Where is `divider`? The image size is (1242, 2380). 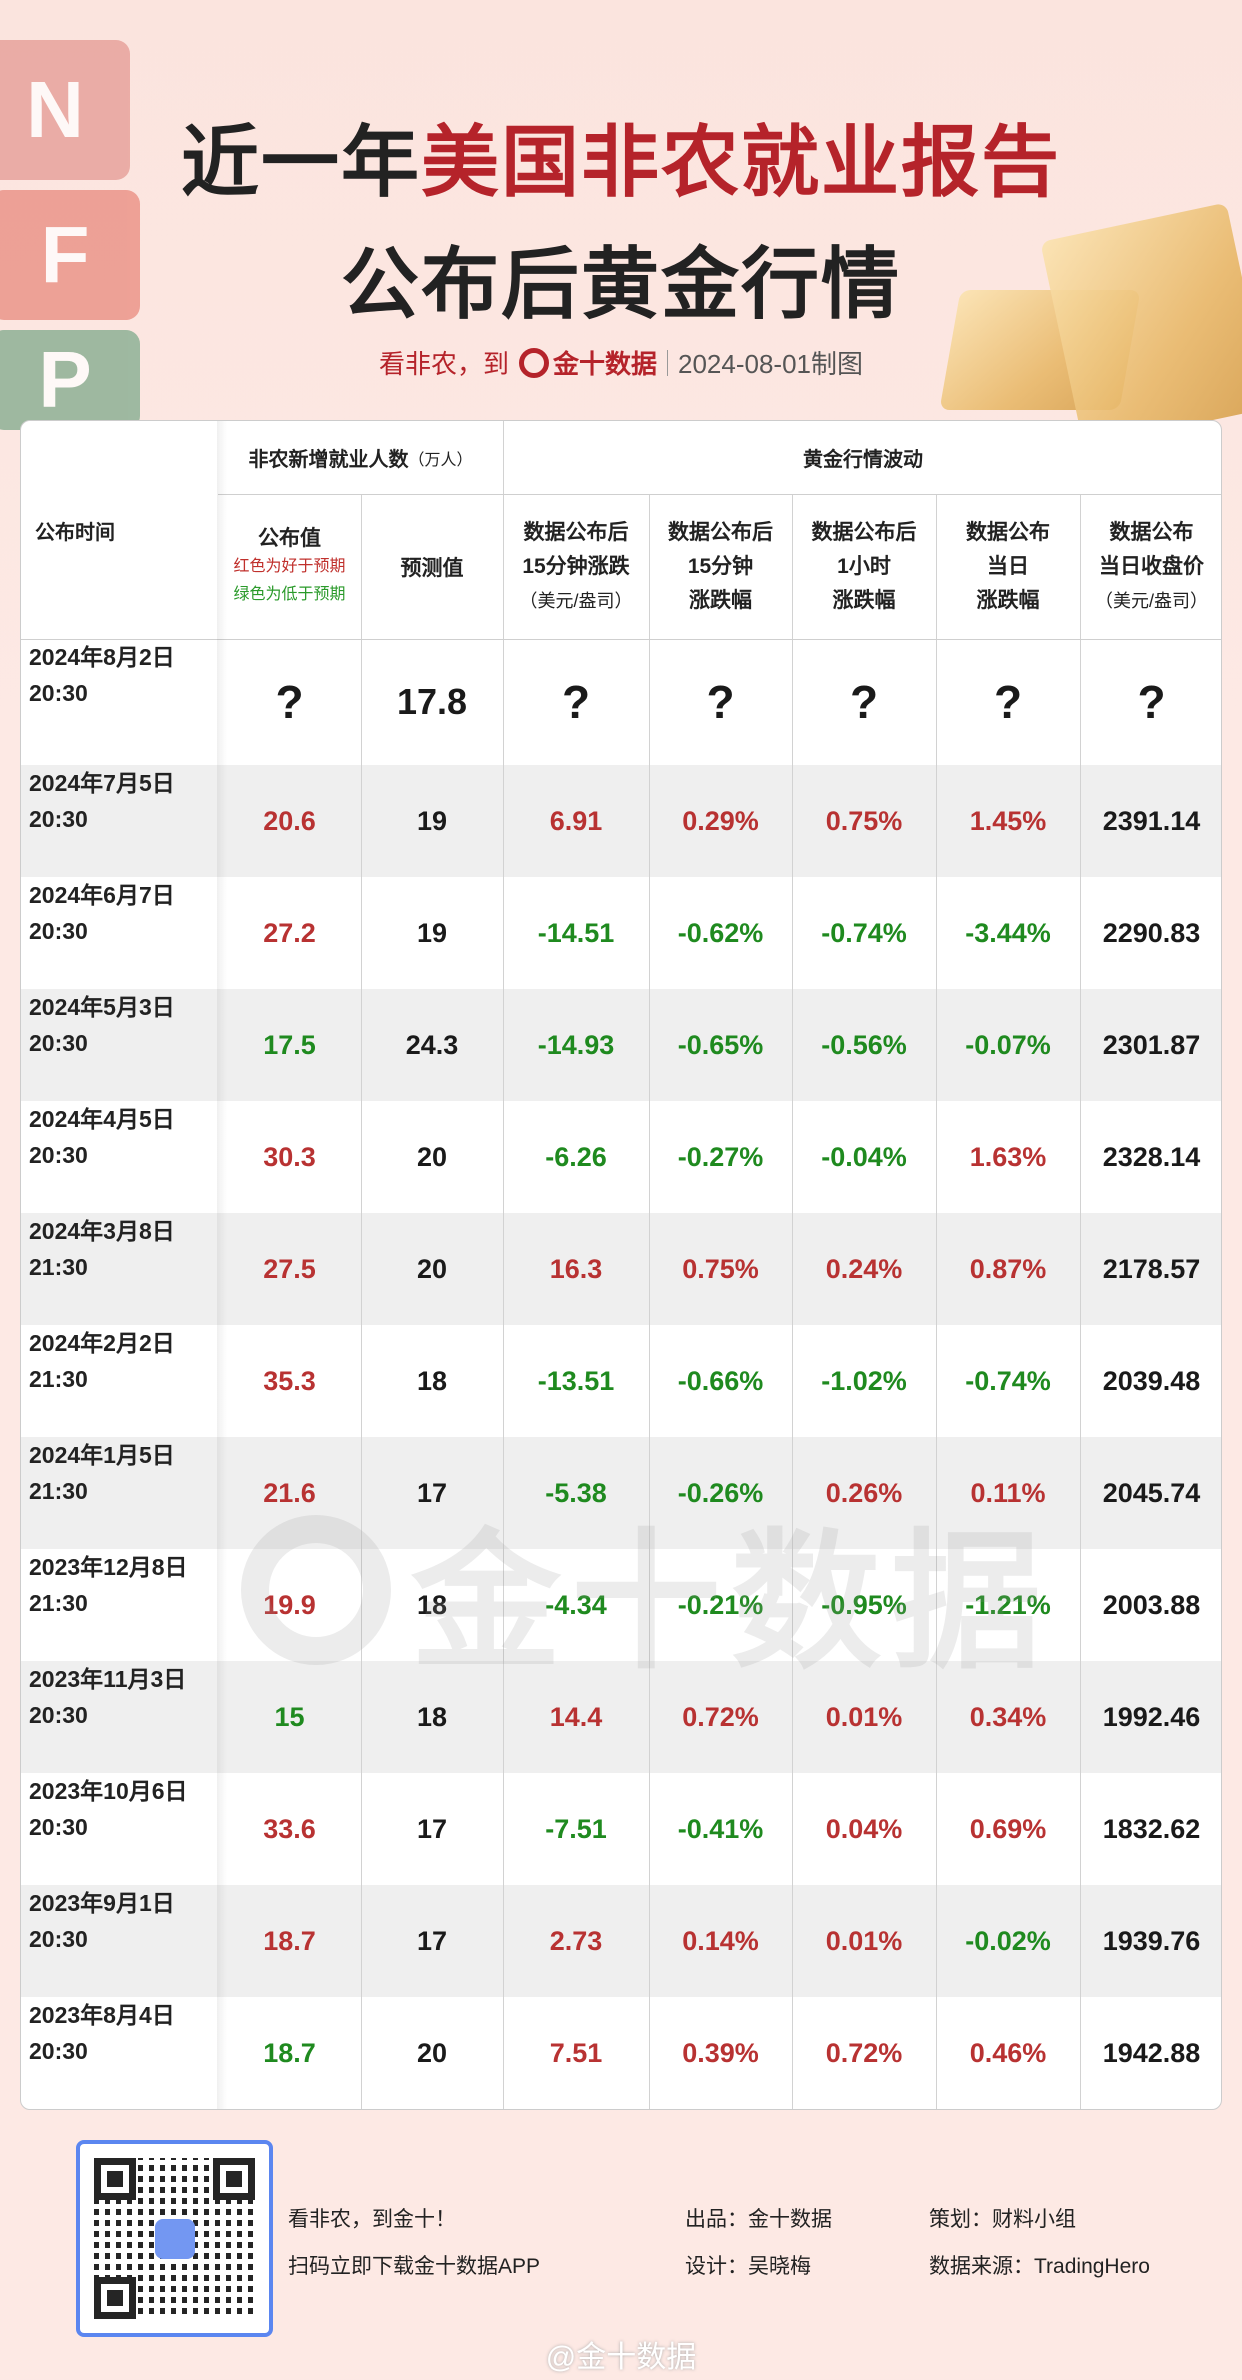 divider is located at coordinates (668, 362).